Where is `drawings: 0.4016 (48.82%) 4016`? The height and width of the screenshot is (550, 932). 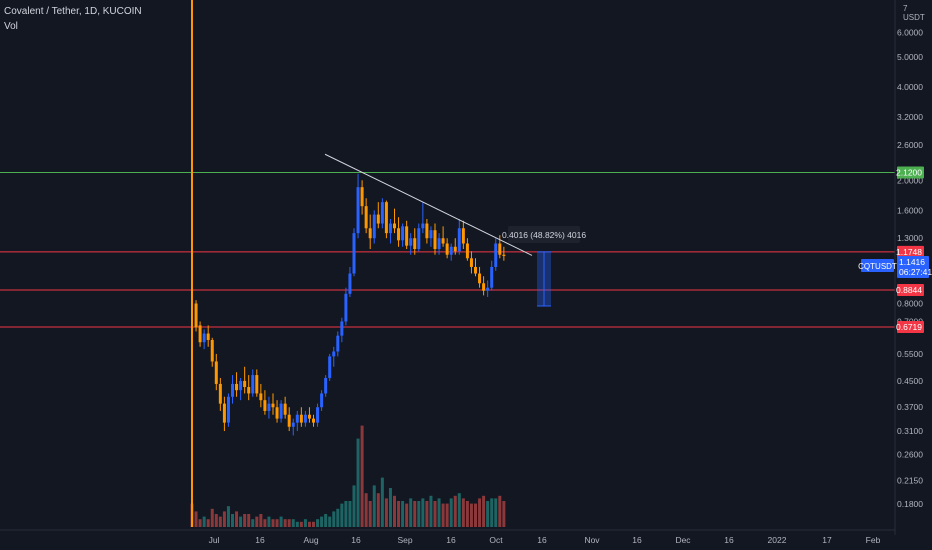
drawings: 0.4016 (48.82%) 4016 is located at coordinates (455, 230).